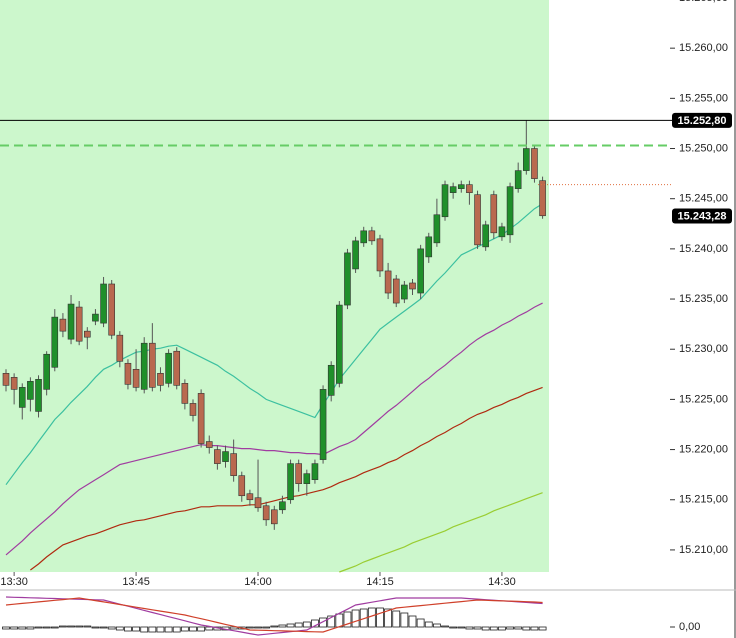 Image resolution: width=736 pixels, height=638 pixels. Describe the element at coordinates (703, 349) in the screenshot. I see `y-tick-label: 15.230,00` at that location.